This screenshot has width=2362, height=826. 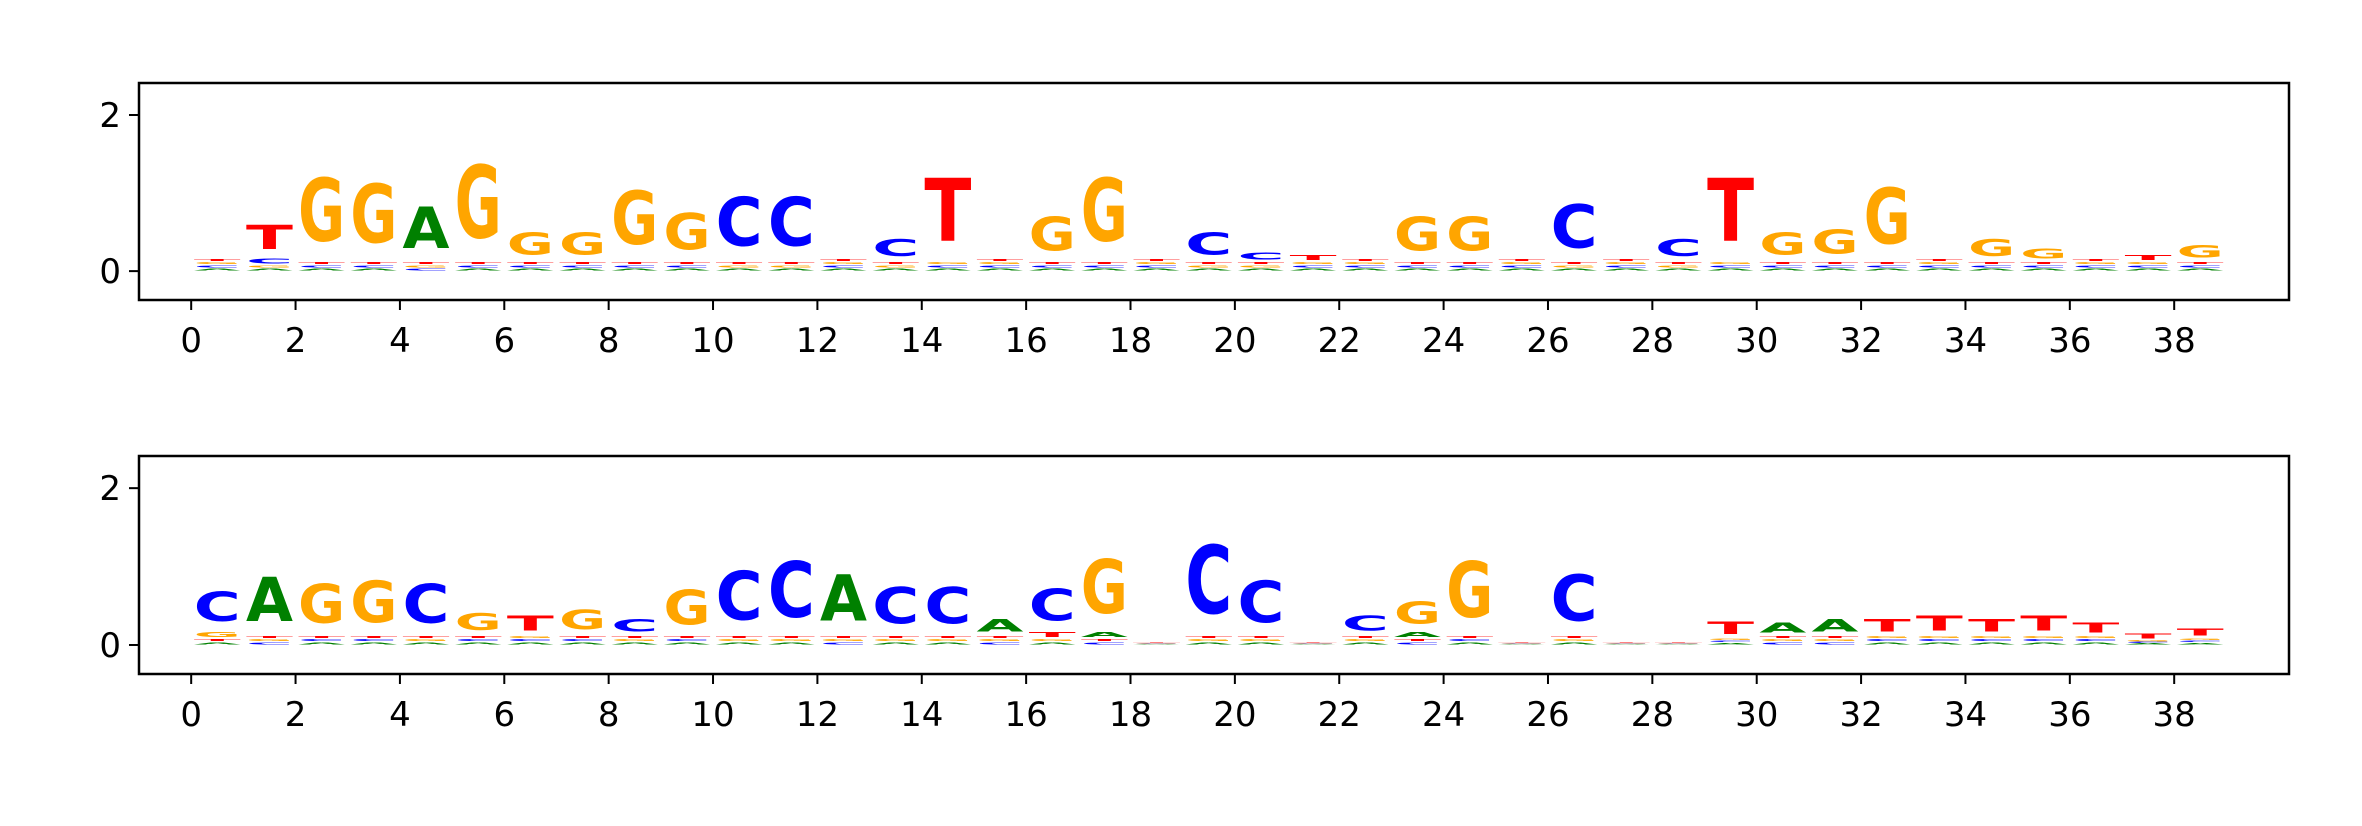 What do you see at coordinates (191, 341) in the screenshot?
I see `x-tick-label: 0` at bounding box center [191, 341].